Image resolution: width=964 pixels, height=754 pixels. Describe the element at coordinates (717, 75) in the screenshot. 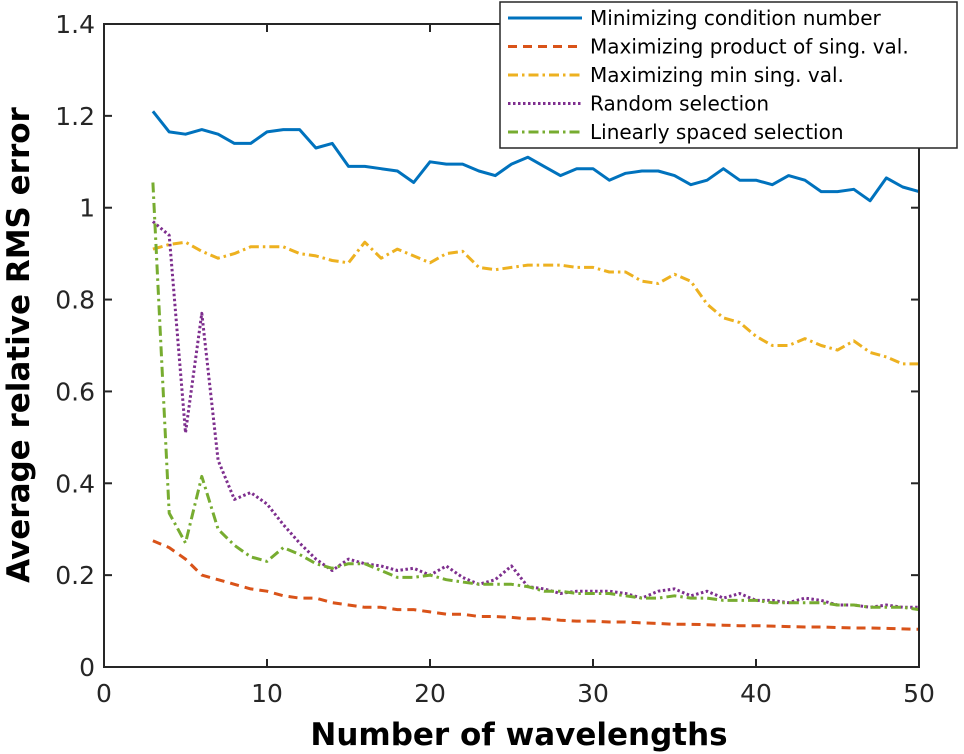

I see `legend-label-maximizing-min-sing-val: Maximizing min sing. val.` at that location.